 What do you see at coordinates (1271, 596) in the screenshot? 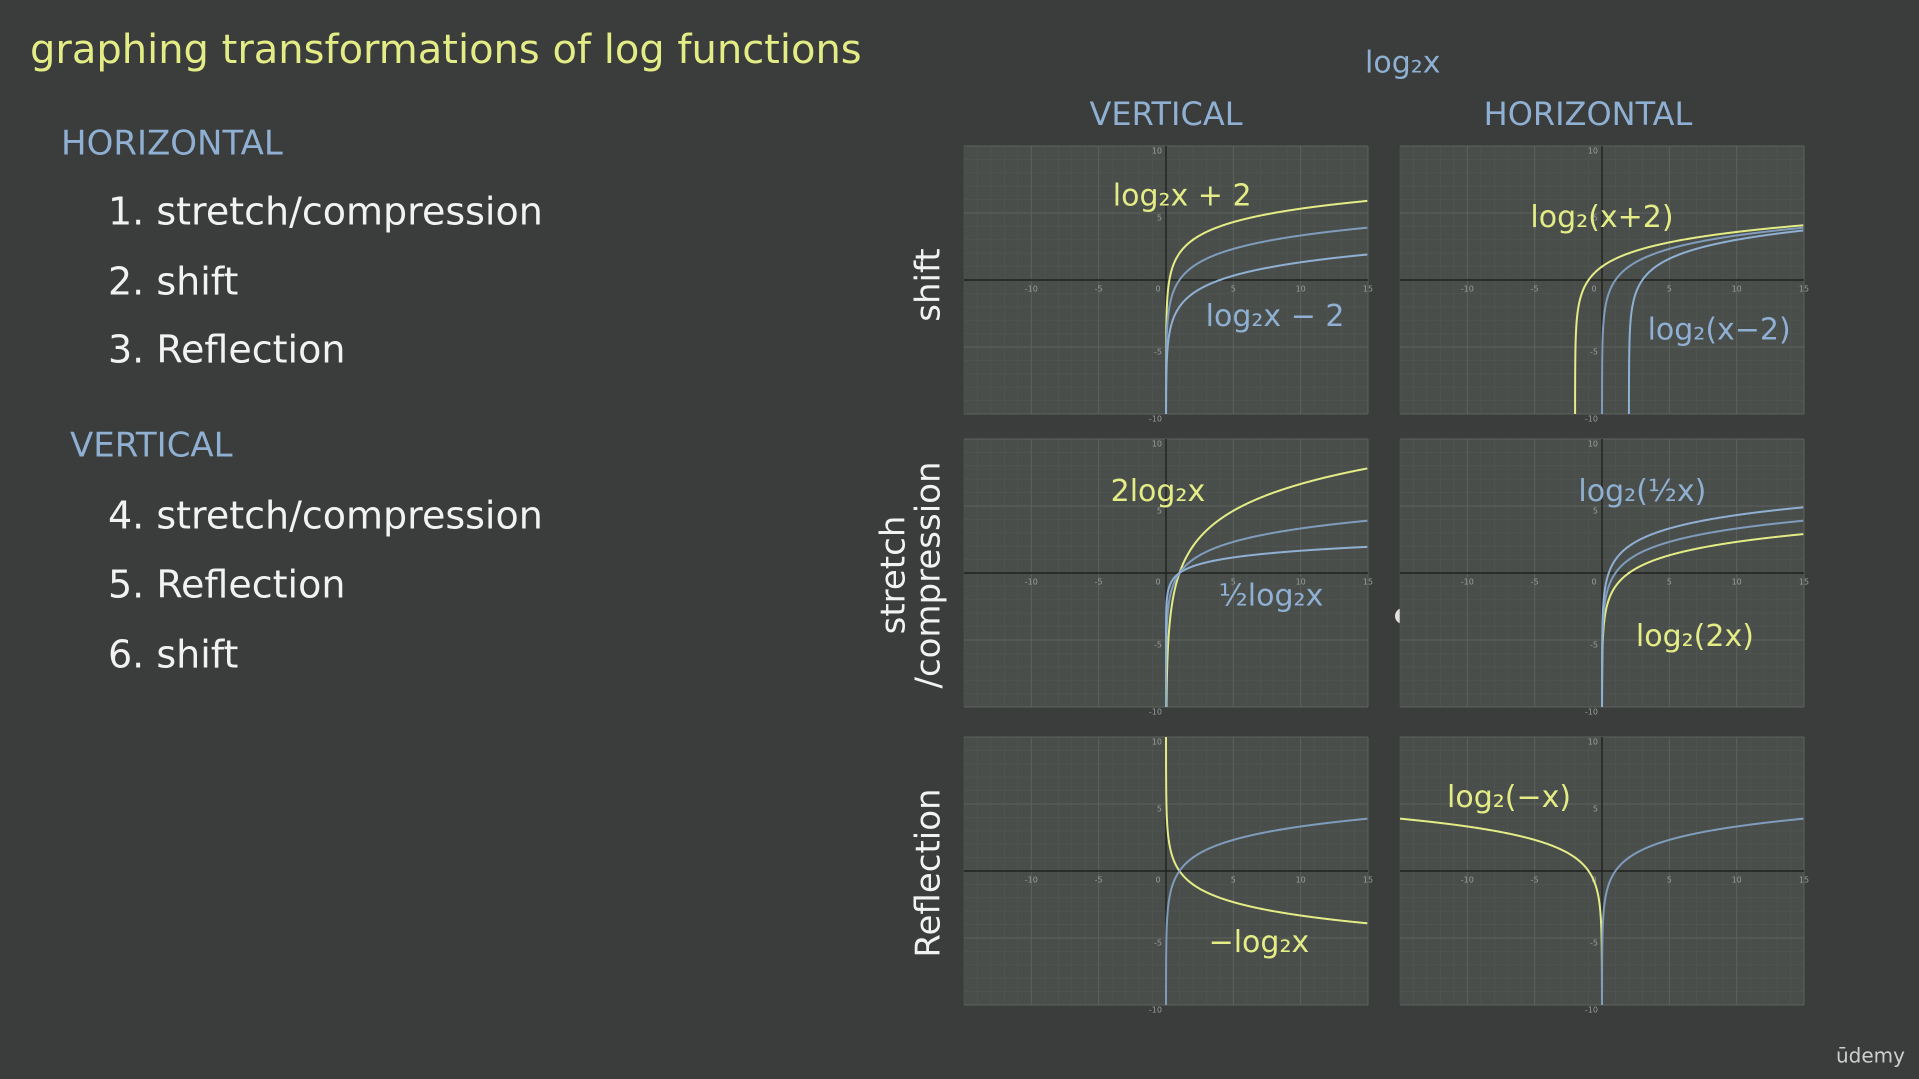
I see `function-label: ½log₂x` at bounding box center [1271, 596].